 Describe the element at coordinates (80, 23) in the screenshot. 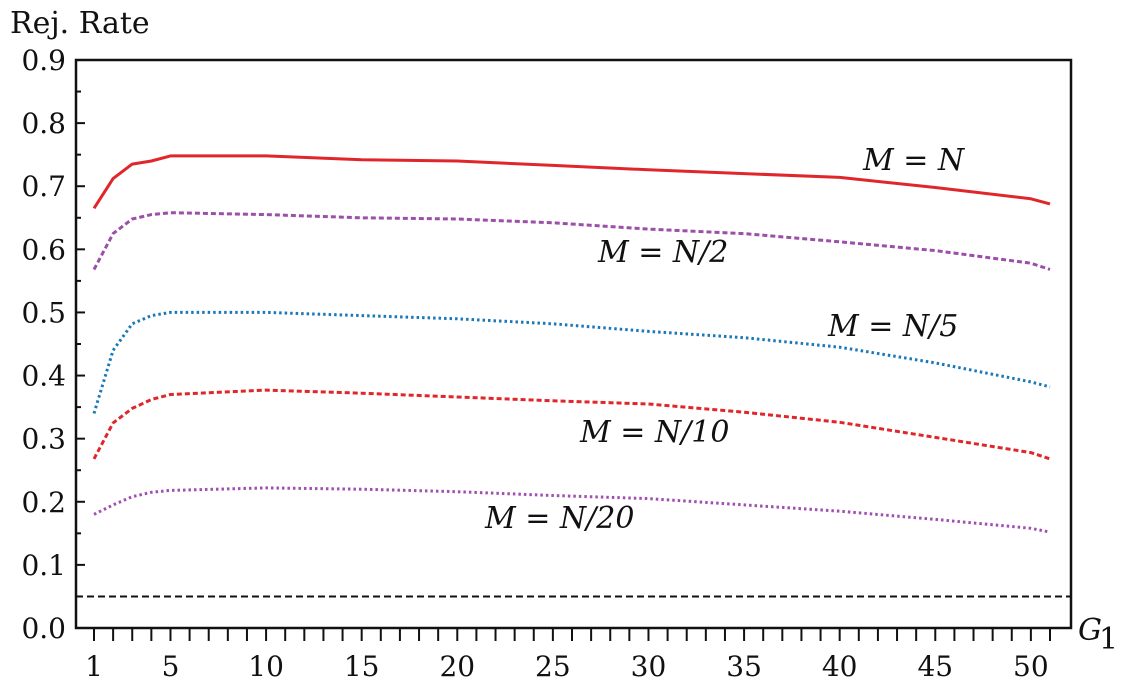

I see `y-axis-label: Rej. Rate` at that location.